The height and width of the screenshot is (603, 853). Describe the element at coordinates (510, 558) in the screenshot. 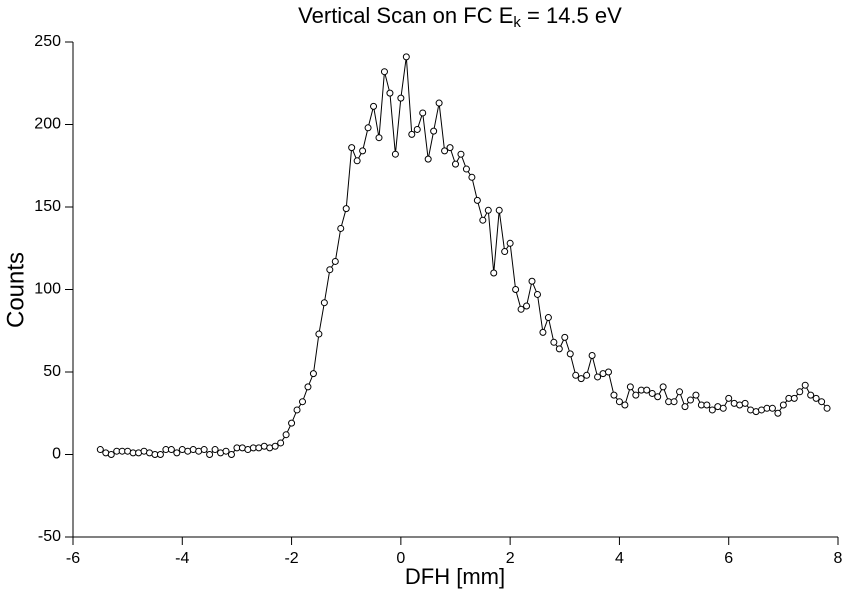

I see `x-tick-label: 2` at that location.